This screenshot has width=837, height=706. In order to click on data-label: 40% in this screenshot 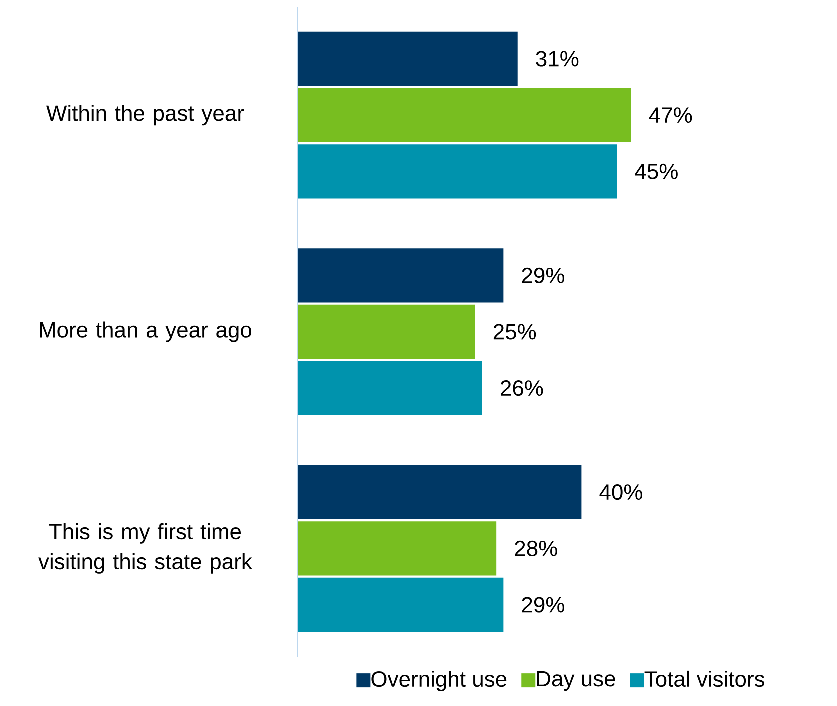, I will do `click(621, 492)`.